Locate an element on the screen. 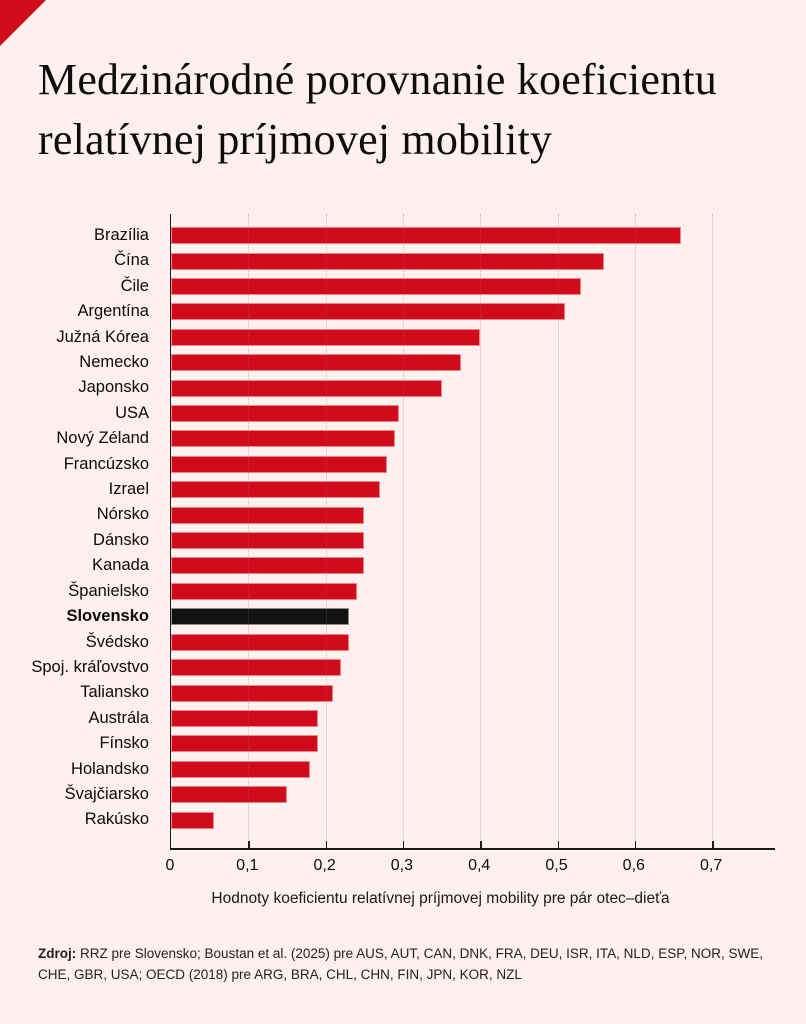  source-label: Zdroj: is located at coordinates (57, 953).